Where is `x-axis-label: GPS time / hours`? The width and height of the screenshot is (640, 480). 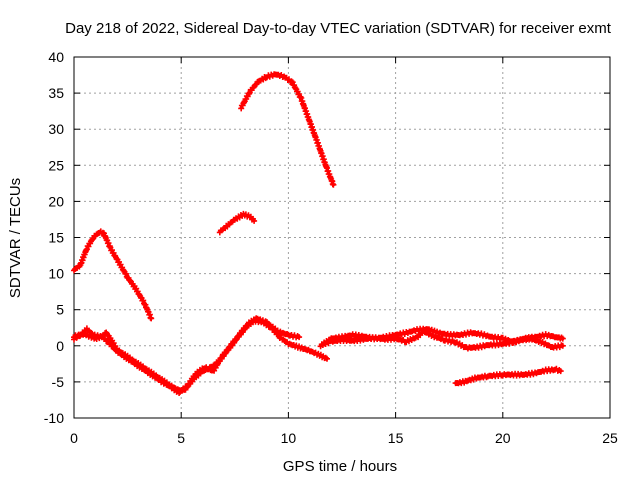 x-axis-label: GPS time / hours is located at coordinates (340, 466).